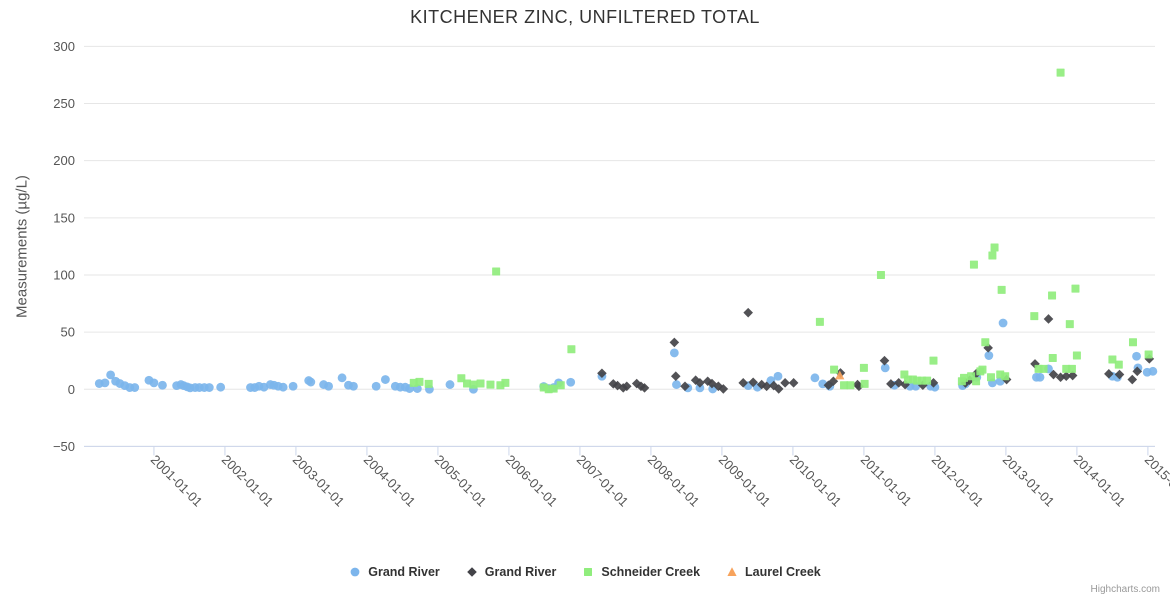 Image resolution: width=1170 pixels, height=600 pixels. What do you see at coordinates (64, 103) in the screenshot?
I see `y-tick-label: 250` at bounding box center [64, 103].